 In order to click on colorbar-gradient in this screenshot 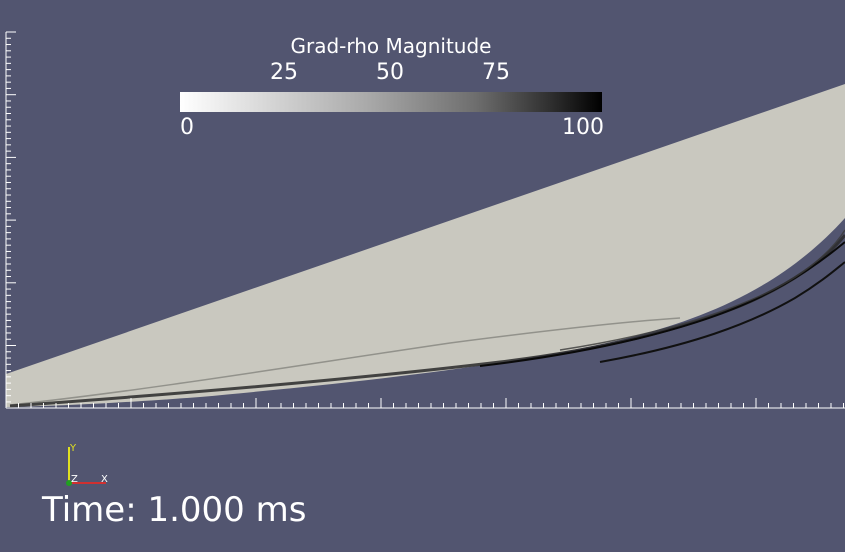, I will do `click(391, 102)`.